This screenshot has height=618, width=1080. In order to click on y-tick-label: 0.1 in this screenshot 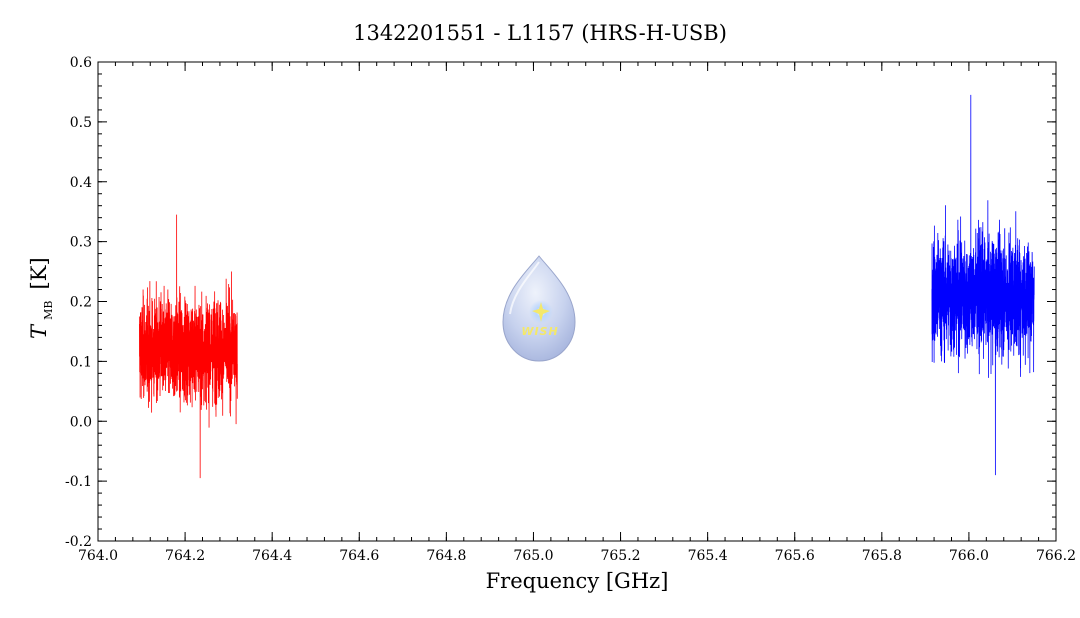, I will do `click(81, 362)`.